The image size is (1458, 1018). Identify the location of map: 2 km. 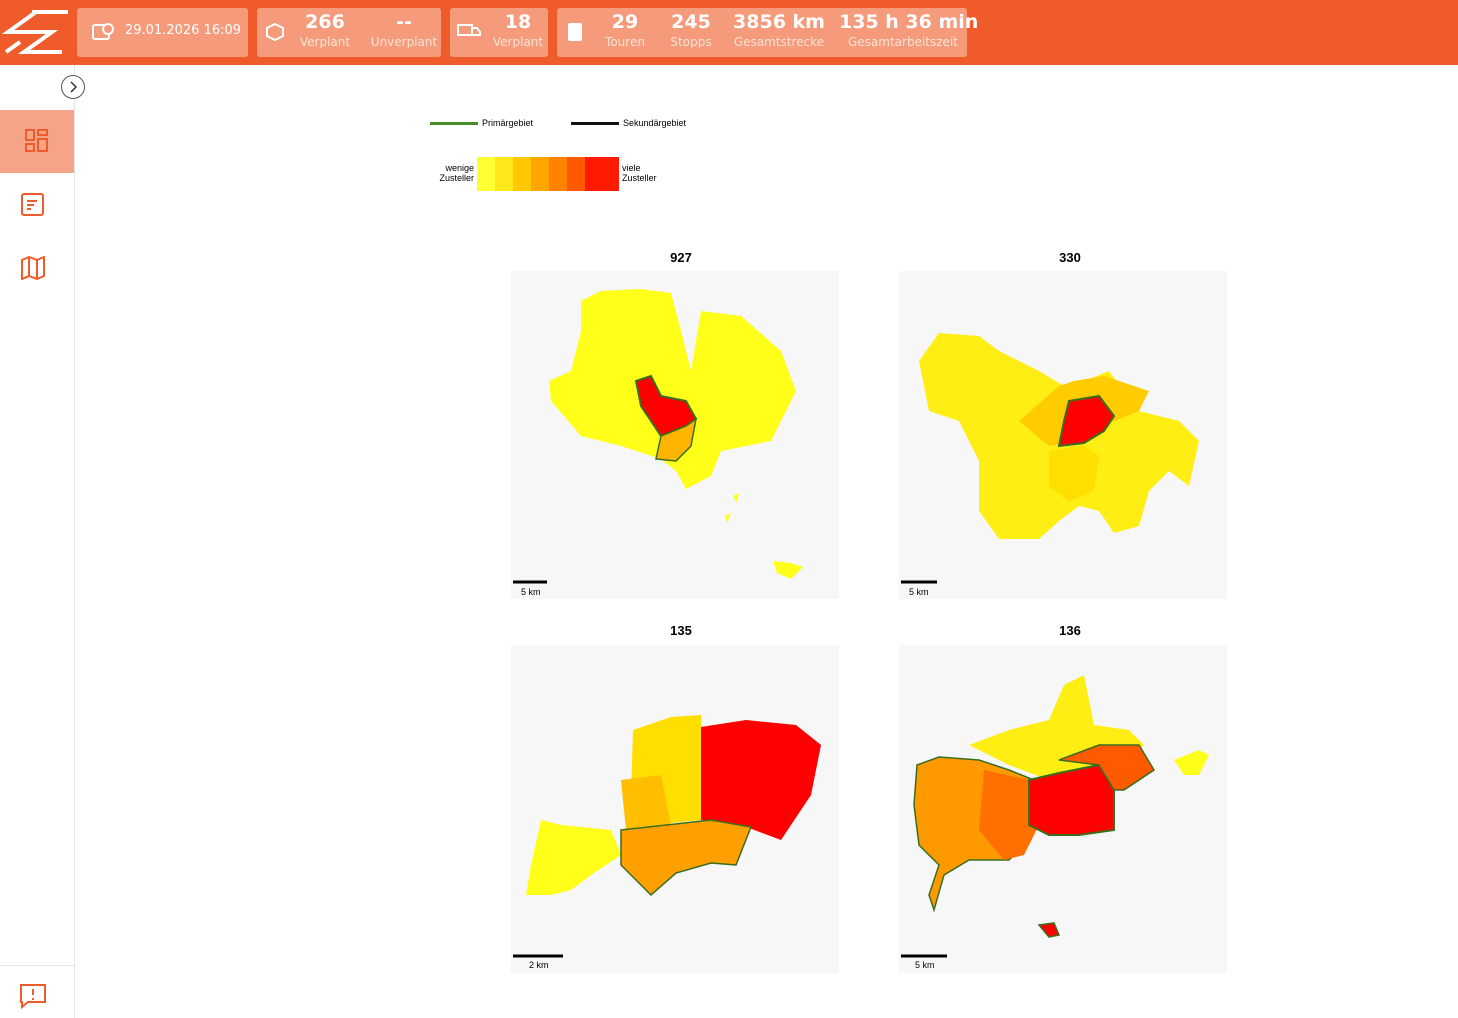
(675, 809).